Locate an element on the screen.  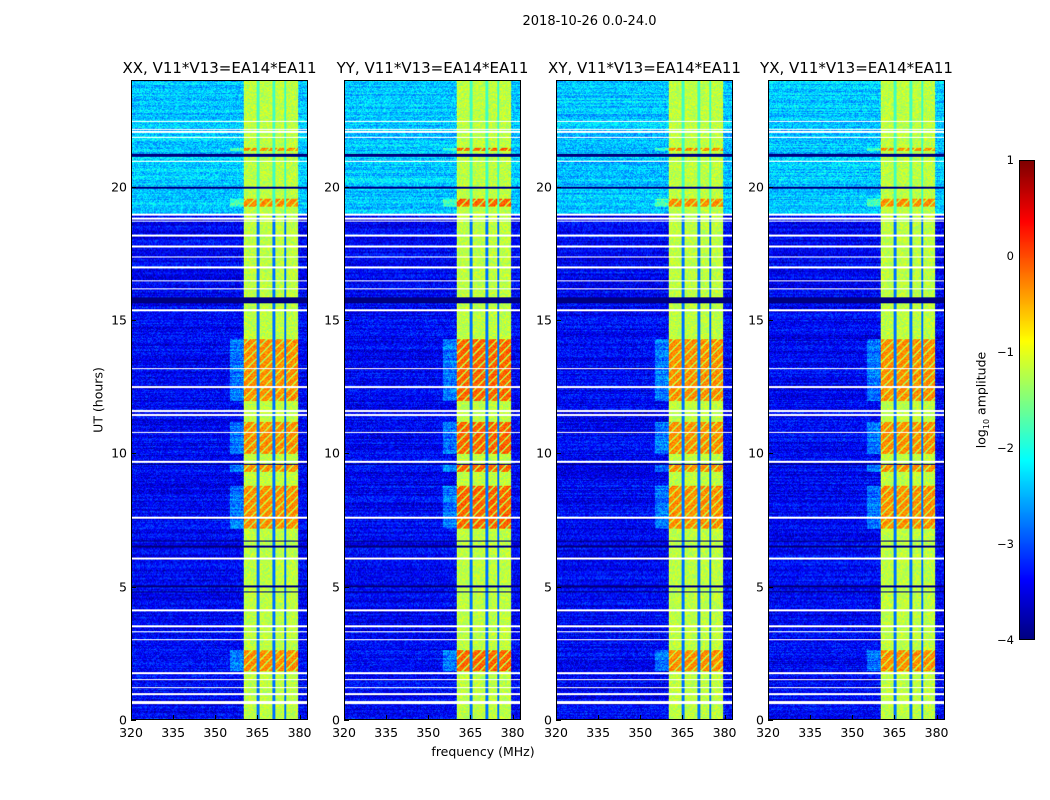
panel-title: YY, V11*V13=EA14*EA11 is located at coordinates (432, 68).